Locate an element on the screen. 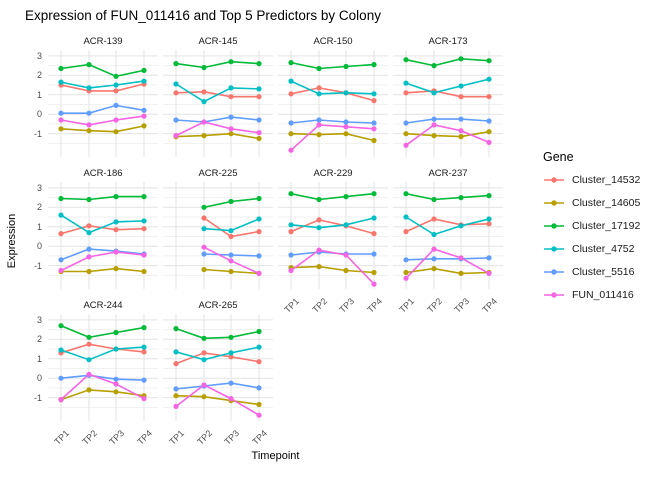 Image resolution: width=672 pixels, height=480 pixels. y-tick-label: 0 is located at coordinates (39, 378).